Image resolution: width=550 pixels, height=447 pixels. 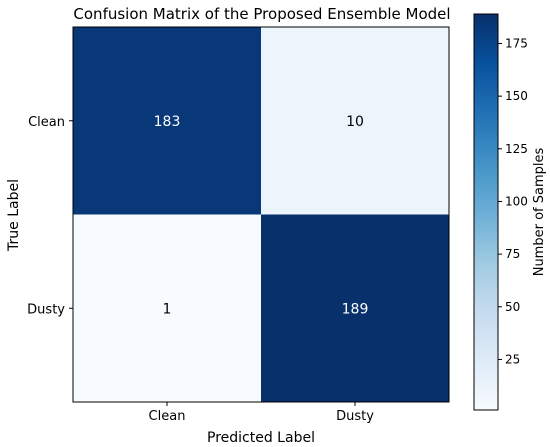 I want to click on colorbar, so click(x=486, y=212).